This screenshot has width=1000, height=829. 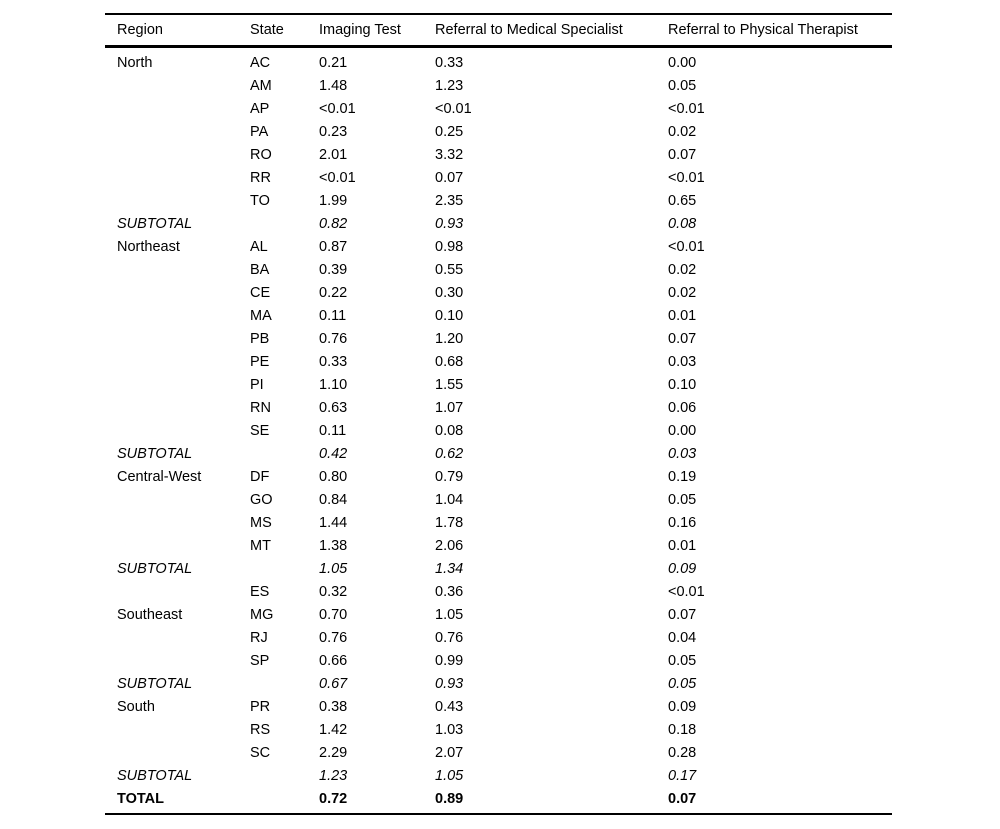 What do you see at coordinates (333, 660) in the screenshot?
I see `cell-imaging-test: 0.66` at bounding box center [333, 660].